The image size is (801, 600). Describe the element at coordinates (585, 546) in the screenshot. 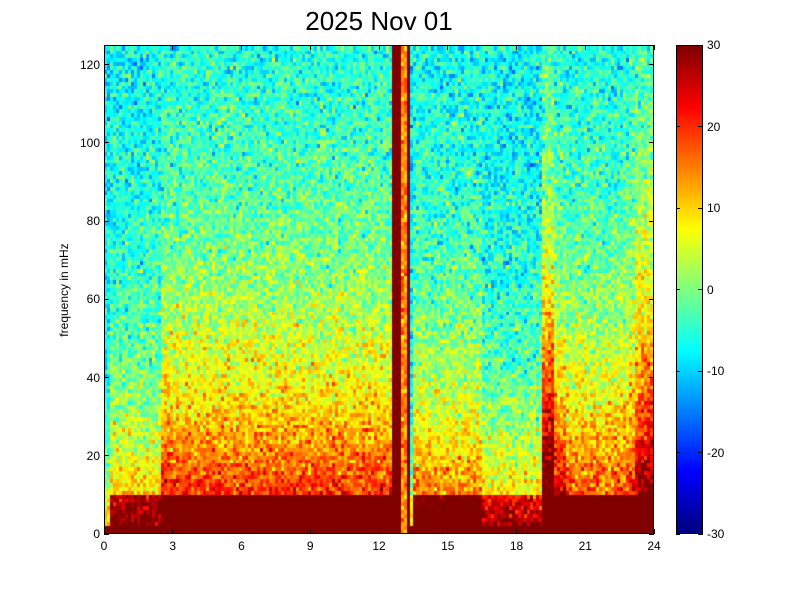

I see `x-tick-label: 21` at that location.